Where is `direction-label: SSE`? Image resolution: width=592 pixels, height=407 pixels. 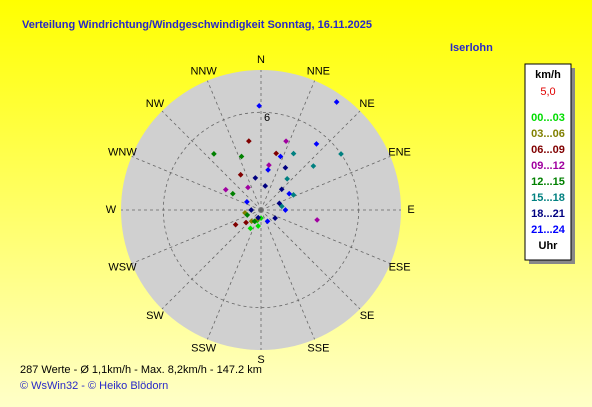 direction-label: SSE is located at coordinates (318, 348).